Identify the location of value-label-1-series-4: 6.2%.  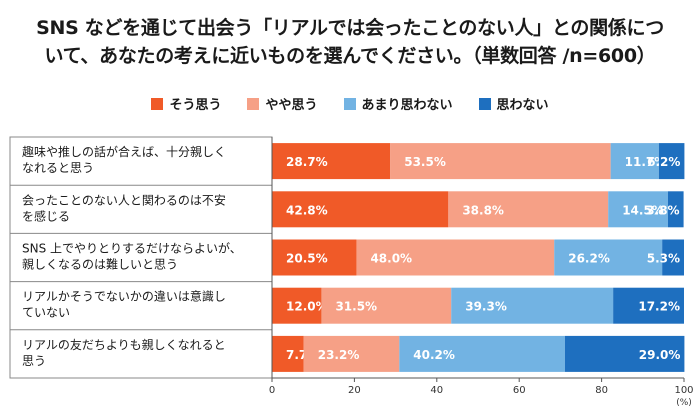
(663, 162).